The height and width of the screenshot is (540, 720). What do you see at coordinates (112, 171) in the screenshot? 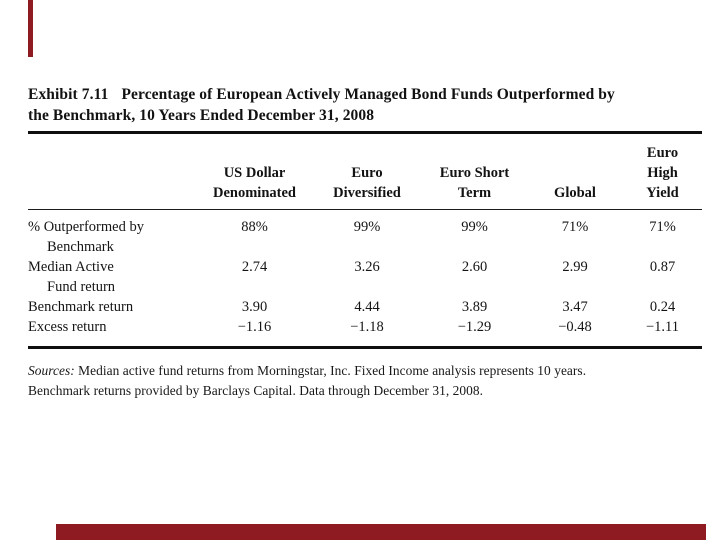
I see `column-header-blank` at bounding box center [112, 171].